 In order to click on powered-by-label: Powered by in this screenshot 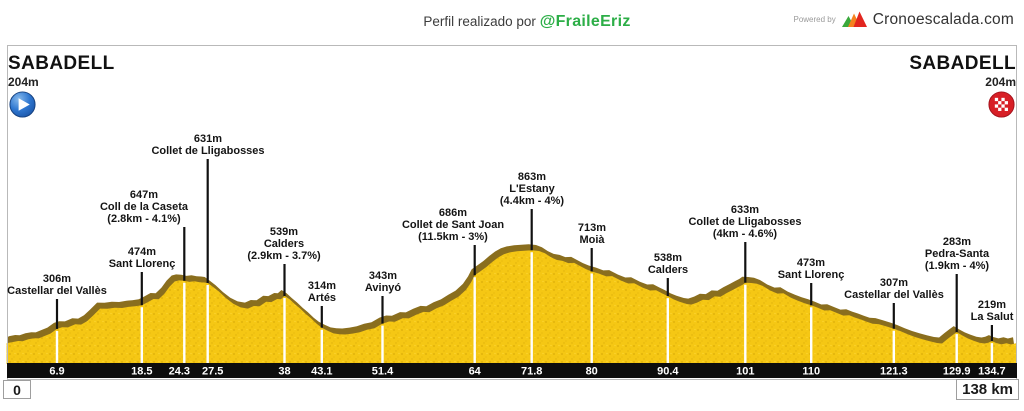, I will do `click(814, 19)`.